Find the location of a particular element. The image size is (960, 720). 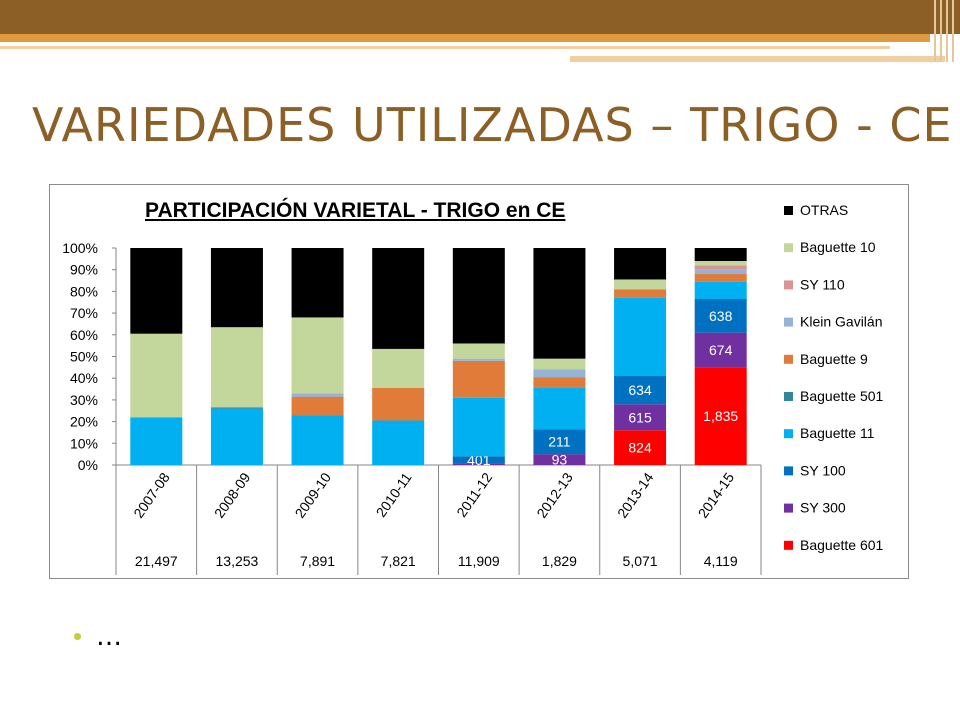

x-tick-label: 2008-09 is located at coordinates (232, 494).